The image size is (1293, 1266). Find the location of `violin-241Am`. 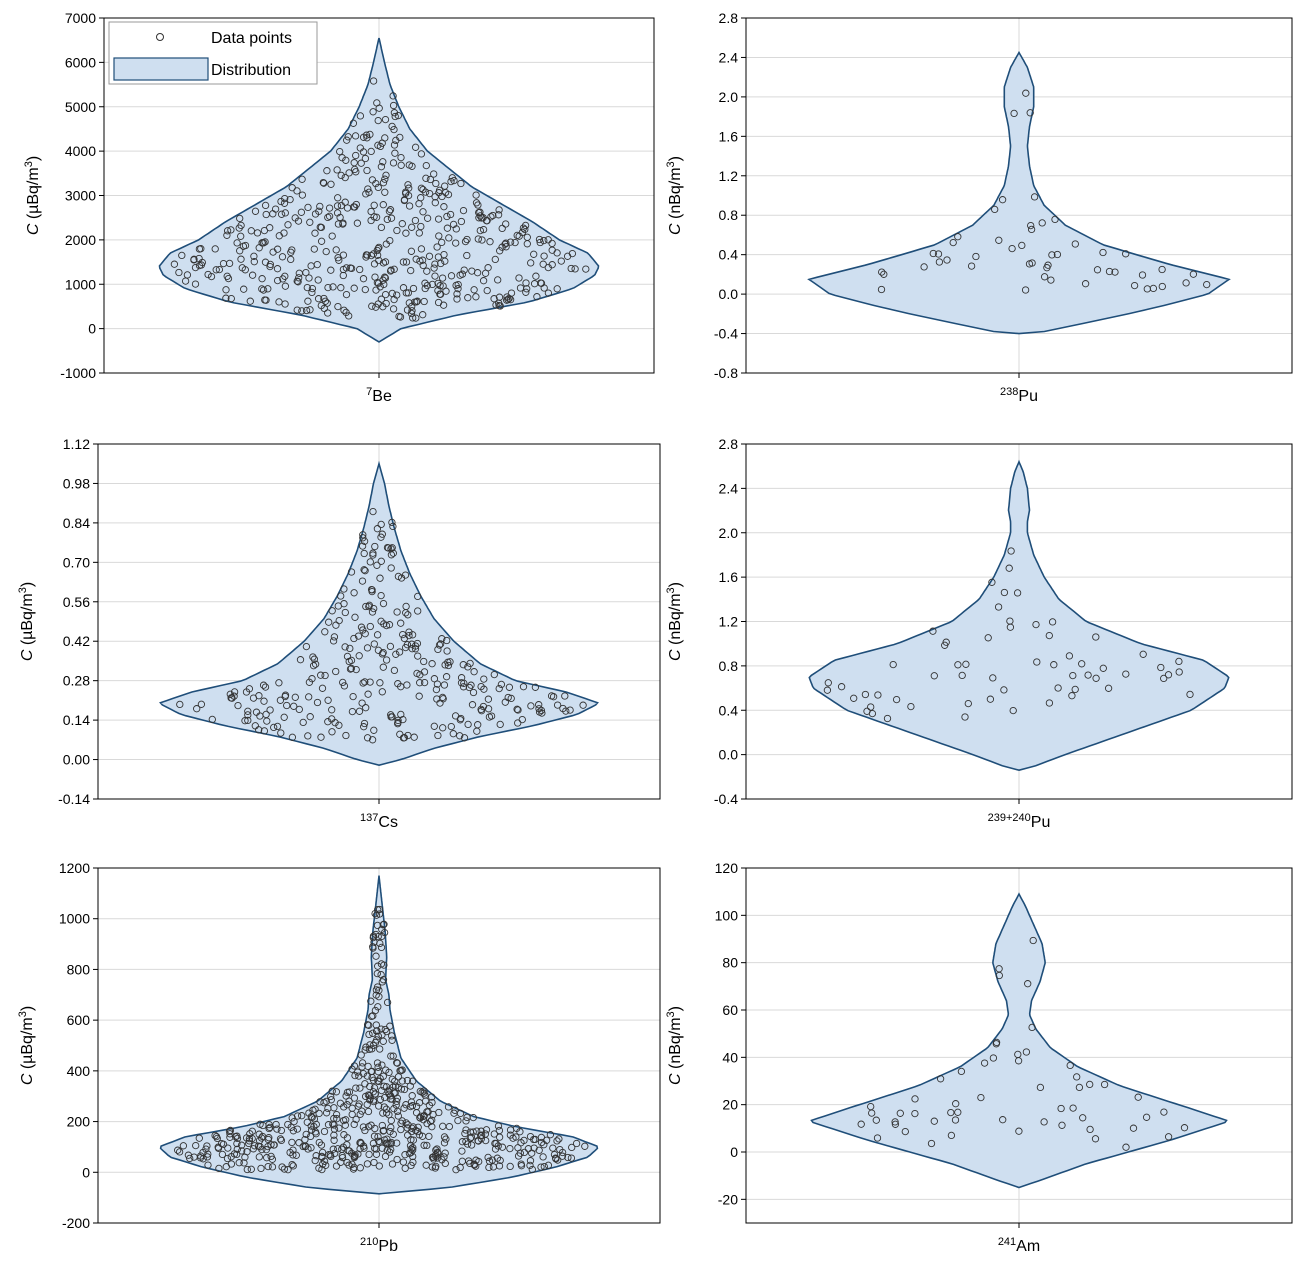

violin-241Am is located at coordinates (1019, 1040).